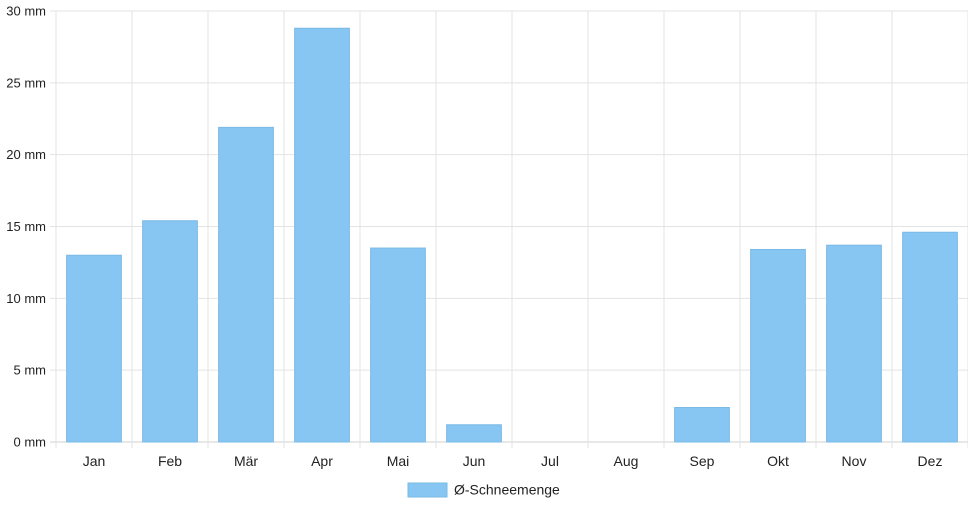  Describe the element at coordinates (170, 331) in the screenshot. I see `bar-feb` at that location.